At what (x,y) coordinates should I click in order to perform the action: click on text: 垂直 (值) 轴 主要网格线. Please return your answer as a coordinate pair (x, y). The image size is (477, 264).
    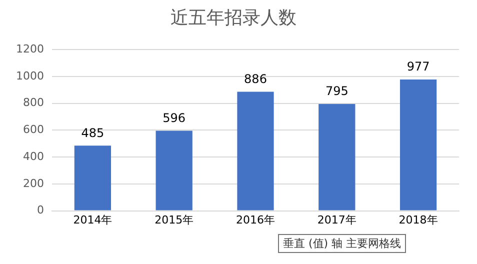
    Looking at the image, I should click on (342, 243).